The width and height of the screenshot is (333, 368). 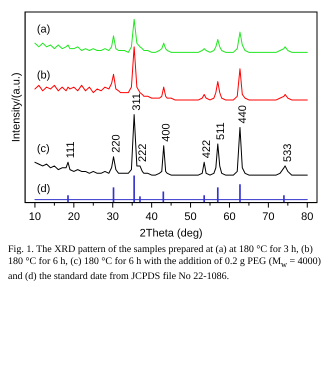 I want to click on series-label: (a), so click(x=43, y=30).